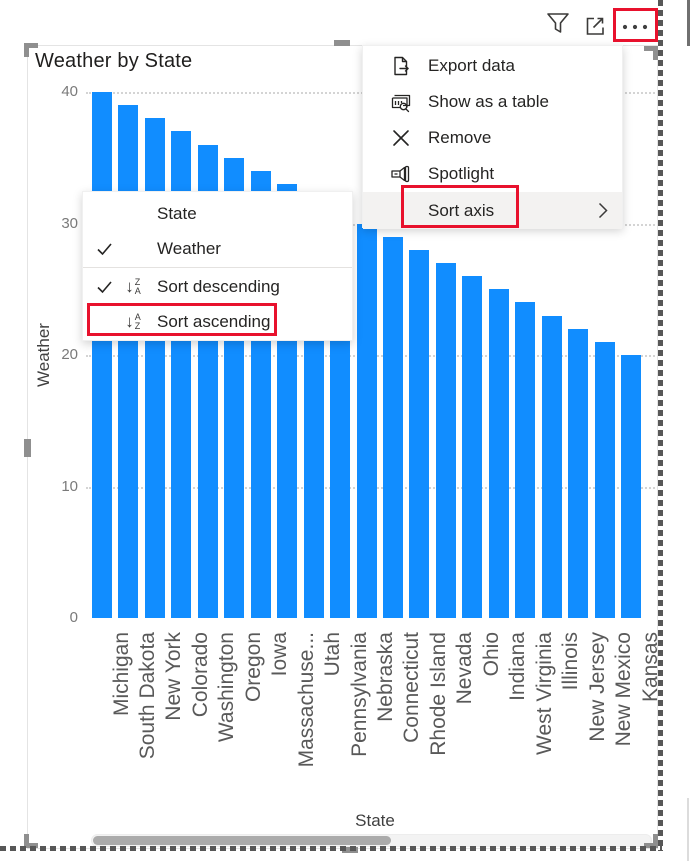  I want to click on focus-mode-icon, so click(595, 28).